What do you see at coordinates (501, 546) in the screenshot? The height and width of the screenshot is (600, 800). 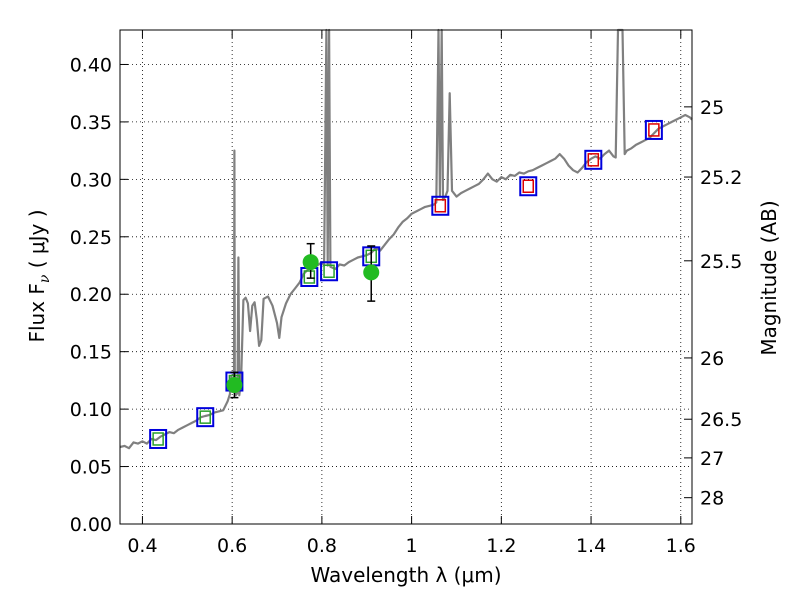 I see `x-tick-label: 1.2` at bounding box center [501, 546].